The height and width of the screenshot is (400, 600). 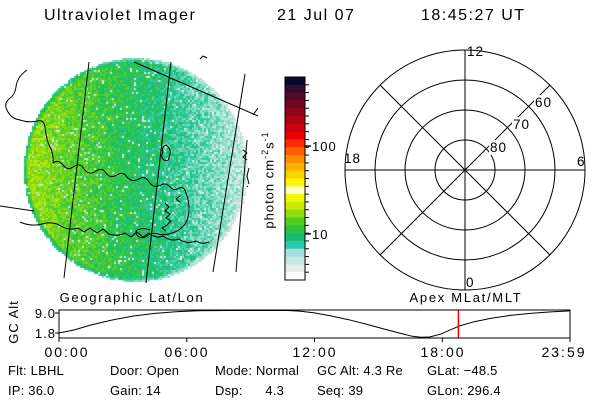 I want to click on clock-label-12: 12, so click(x=476, y=51).